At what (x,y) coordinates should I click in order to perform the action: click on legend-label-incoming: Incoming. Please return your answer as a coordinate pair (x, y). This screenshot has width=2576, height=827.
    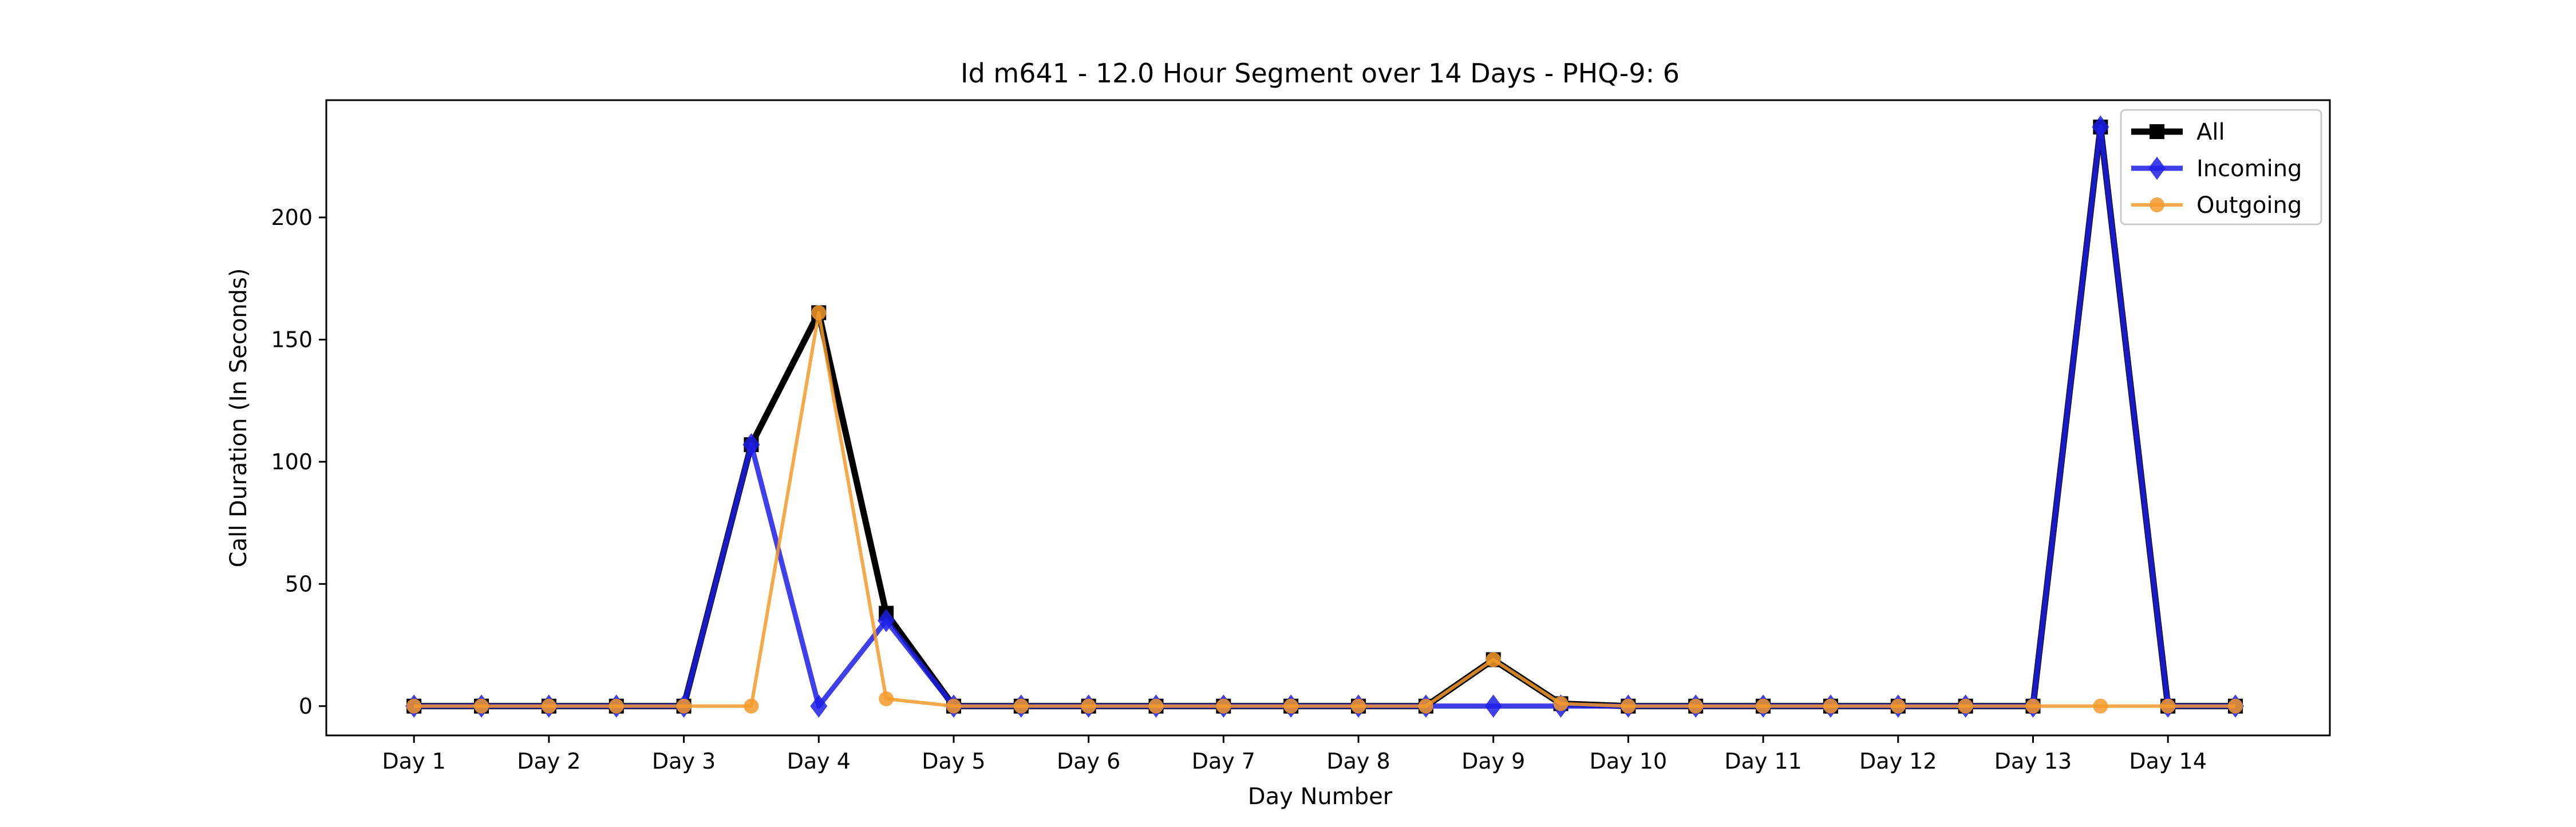
    Looking at the image, I should click on (2249, 169).